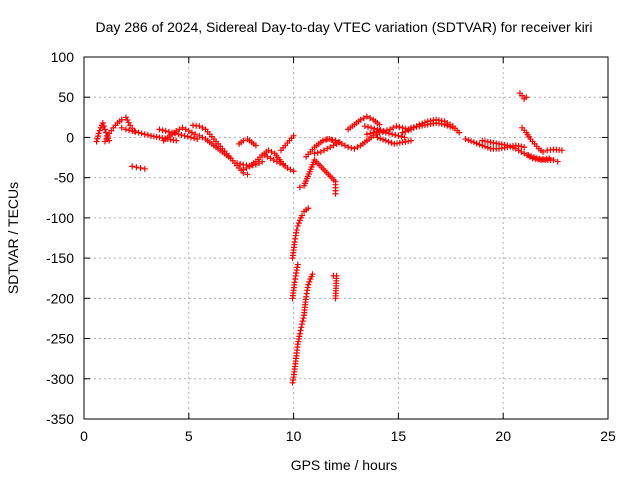 This screenshot has width=640, height=480. What do you see at coordinates (608, 436) in the screenshot?
I see `x-tick-label: 25` at bounding box center [608, 436].